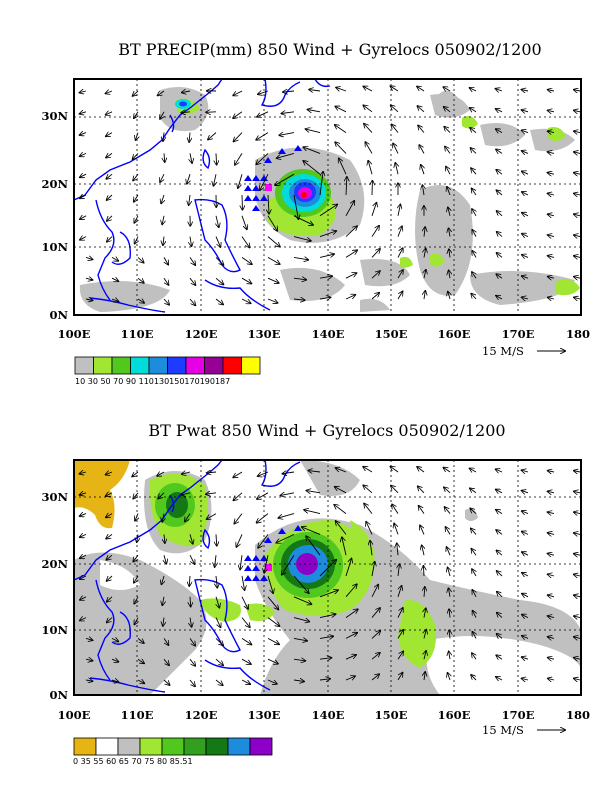  I want to click on precip-xtick: 170E, so click(518, 334).